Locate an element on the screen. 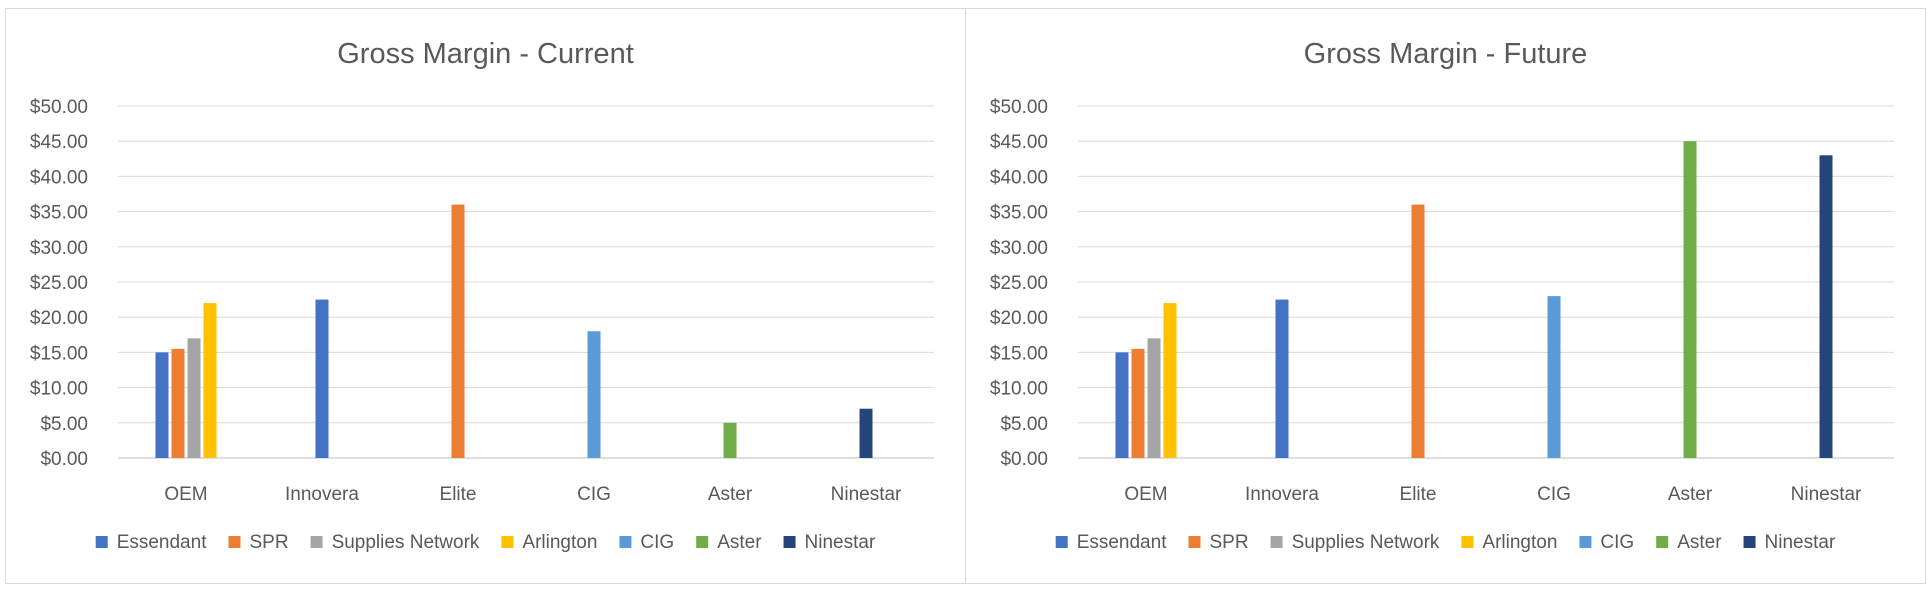  chart-title: Gross Margin - Future is located at coordinates (1446, 54).